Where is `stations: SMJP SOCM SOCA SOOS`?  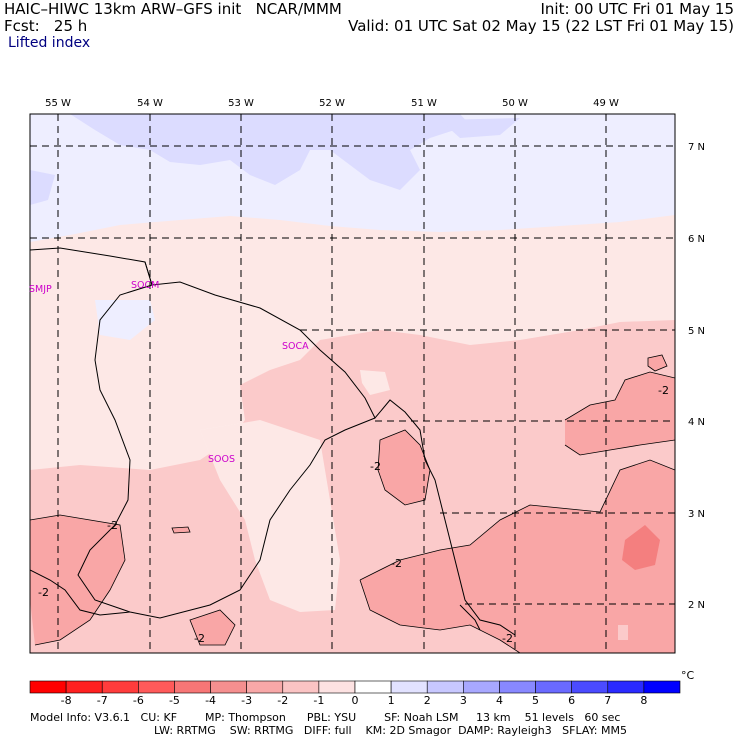 stations: SMJP SOCM SOCA SOOS is located at coordinates (169, 372).